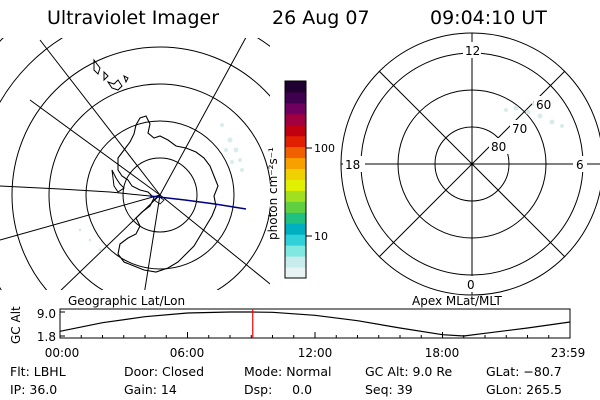 The height and width of the screenshot is (400, 600). What do you see at coordinates (315, 324) in the screenshot?
I see `altitude-series-line` at bounding box center [315, 324].